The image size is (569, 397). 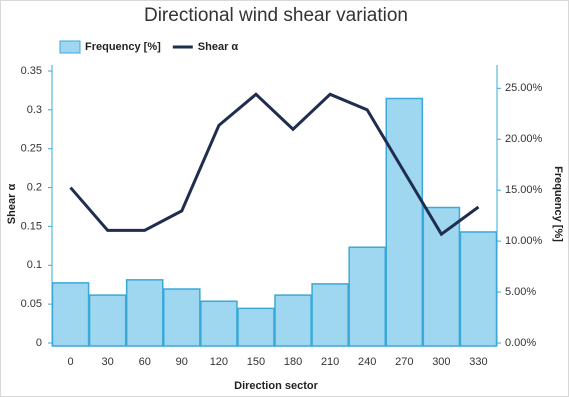 What do you see at coordinates (145, 362) in the screenshot?
I see `x-tick-label: 60` at bounding box center [145, 362].